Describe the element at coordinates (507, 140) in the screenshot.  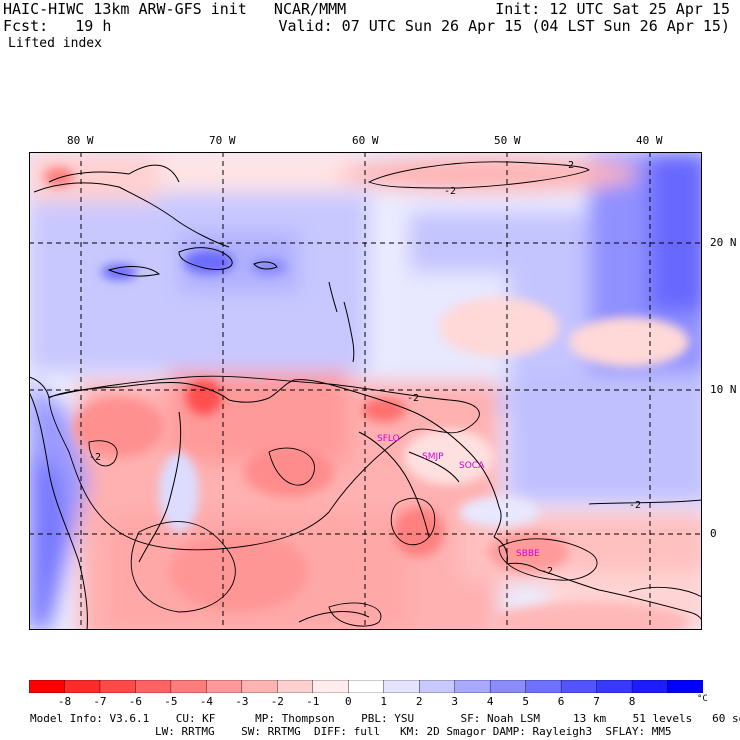
I see `lon-label: 50 W` at that location.